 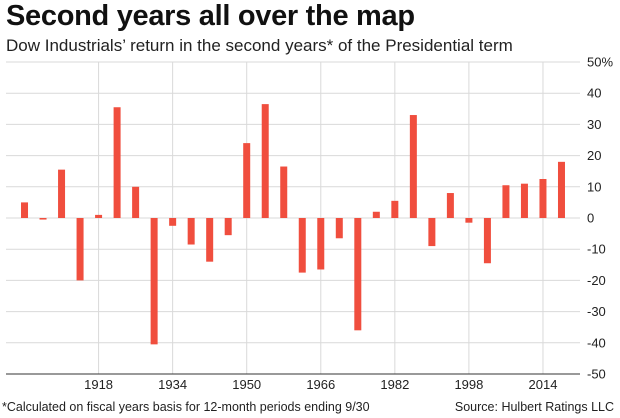 What do you see at coordinates (594, 124) in the screenshot?
I see `y-tick-label: 30` at bounding box center [594, 124].